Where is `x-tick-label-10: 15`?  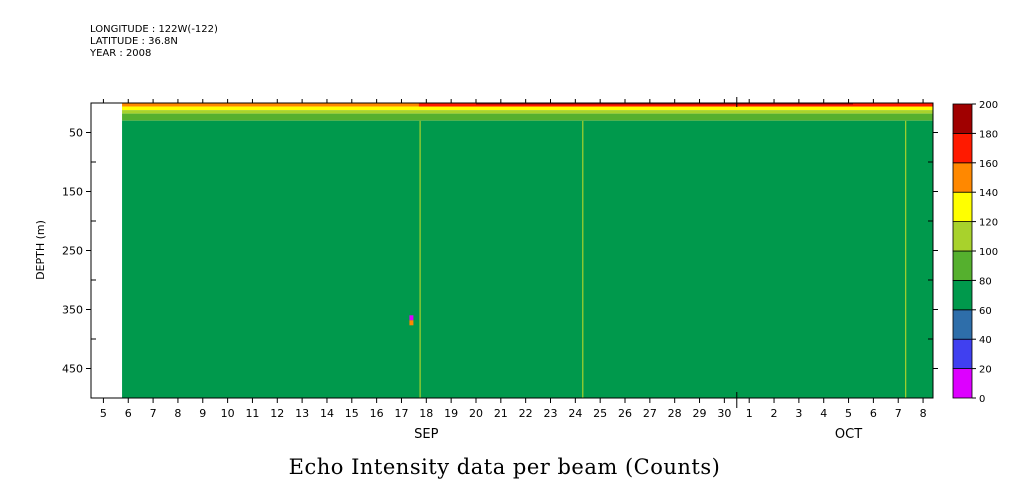 x-tick-label-10: 15 is located at coordinates (352, 413).